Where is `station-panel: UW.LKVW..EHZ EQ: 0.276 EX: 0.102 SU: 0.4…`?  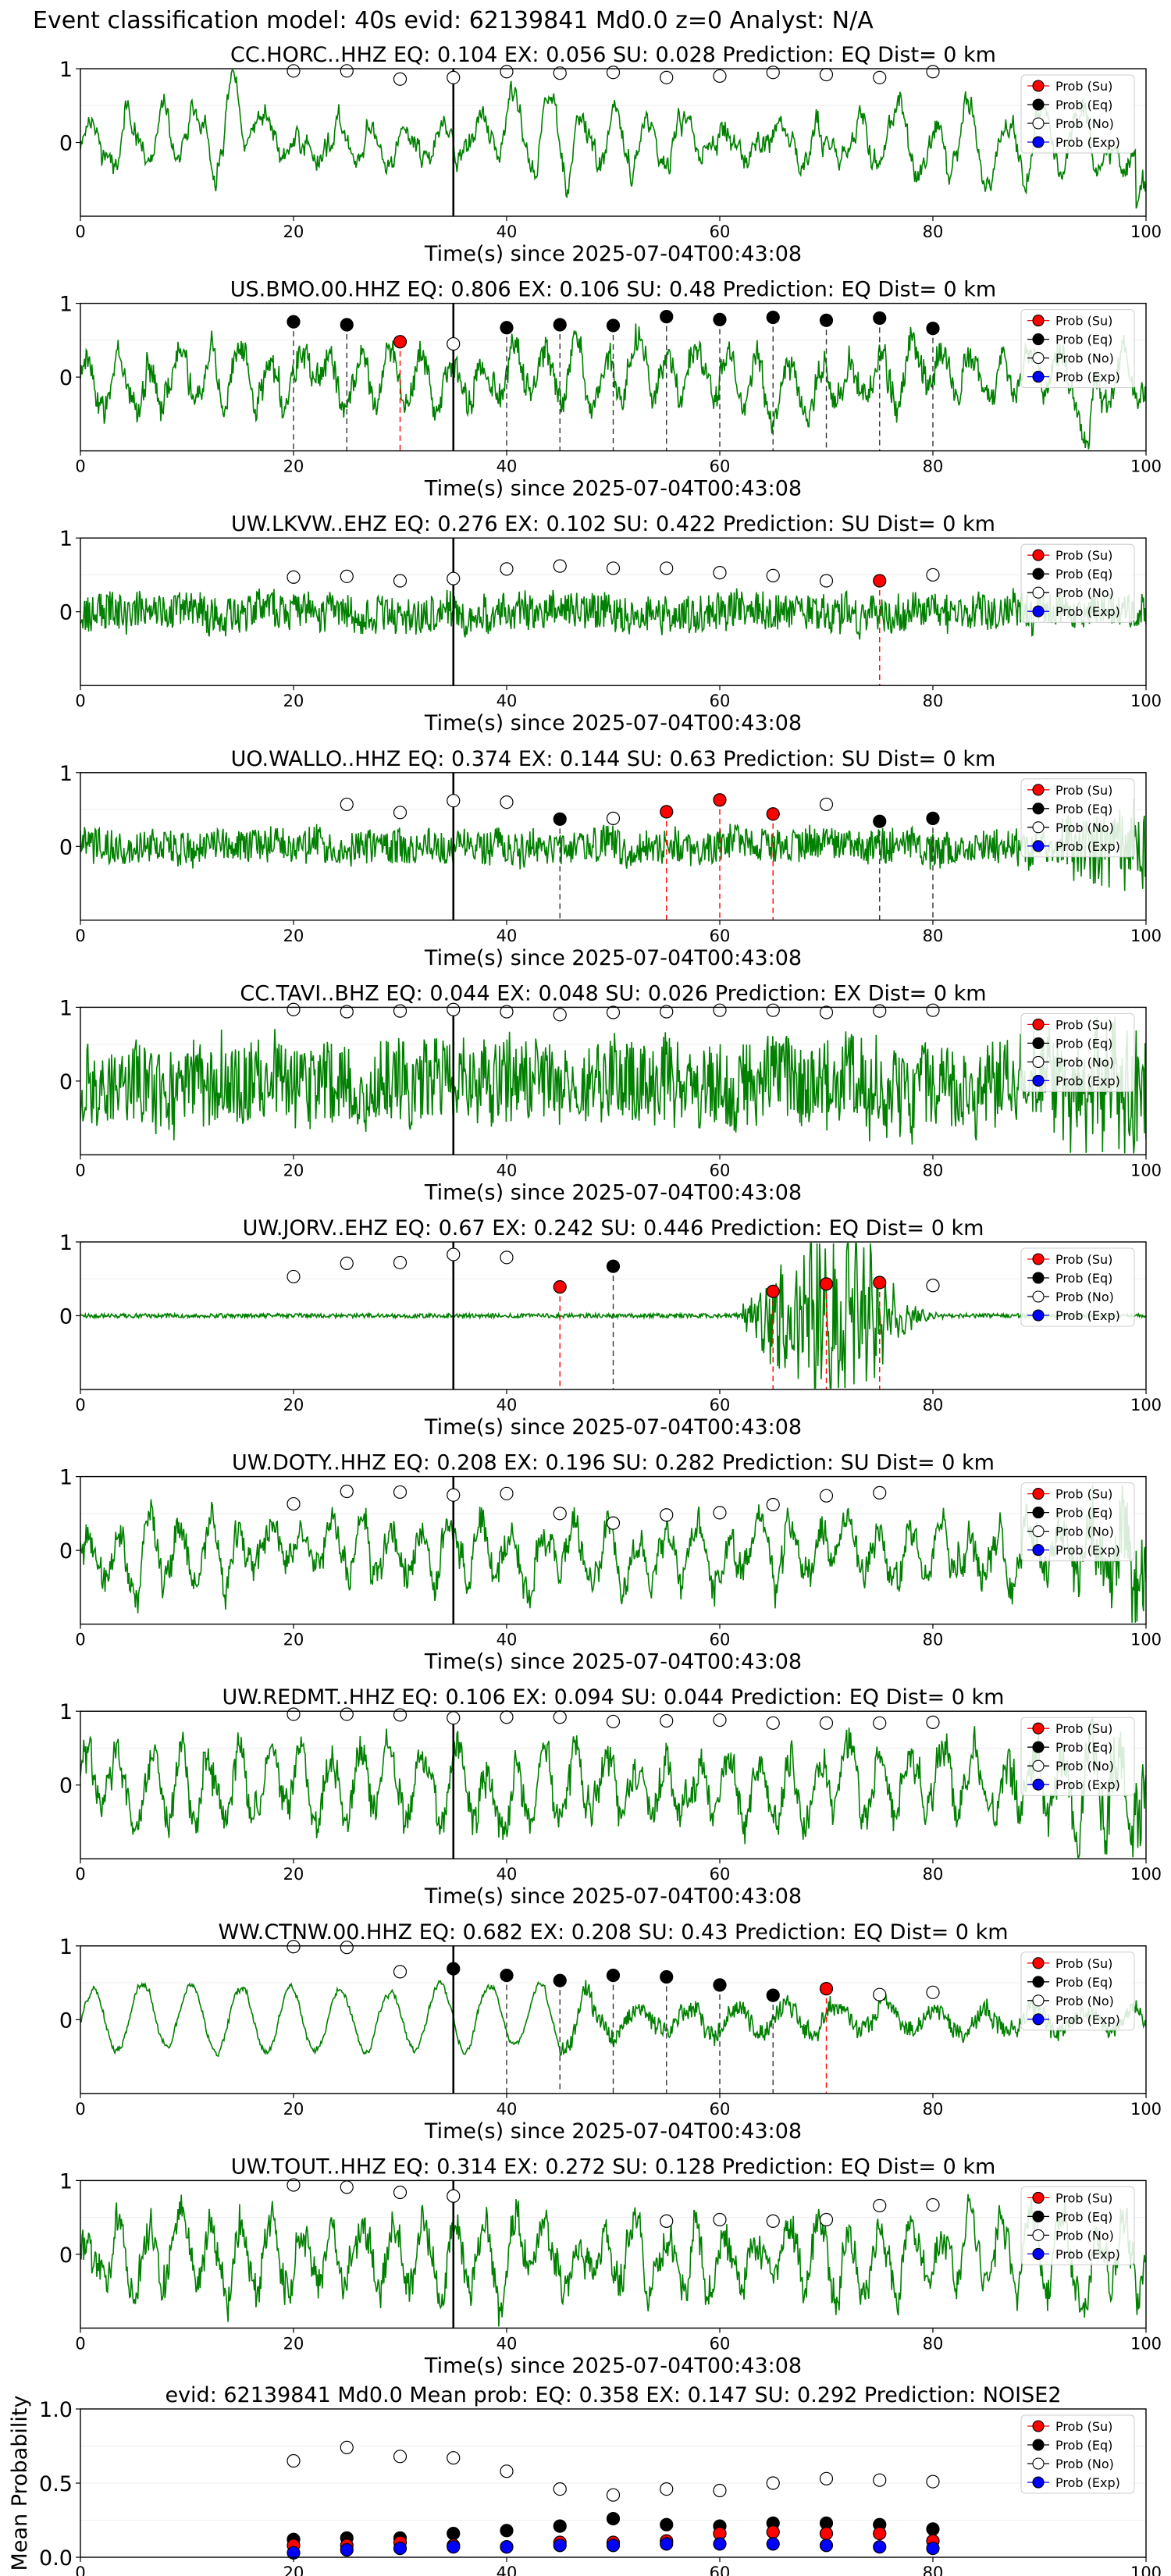 station-panel: UW.LKVW..EHZ EQ: 0.276 EX: 0.102 SU: 0.4… is located at coordinates (610, 623).